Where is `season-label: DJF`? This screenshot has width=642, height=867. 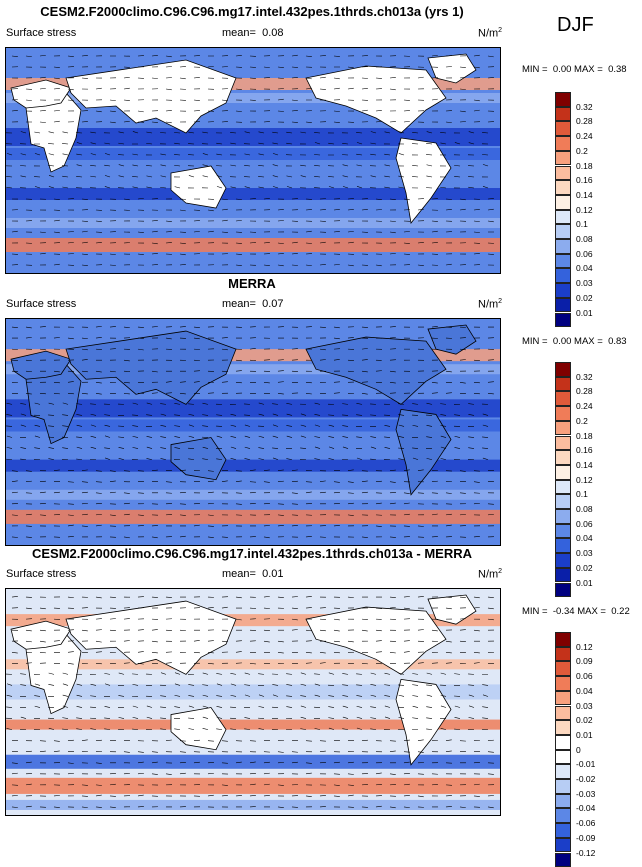
season-label: DJF is located at coordinates (575, 25).